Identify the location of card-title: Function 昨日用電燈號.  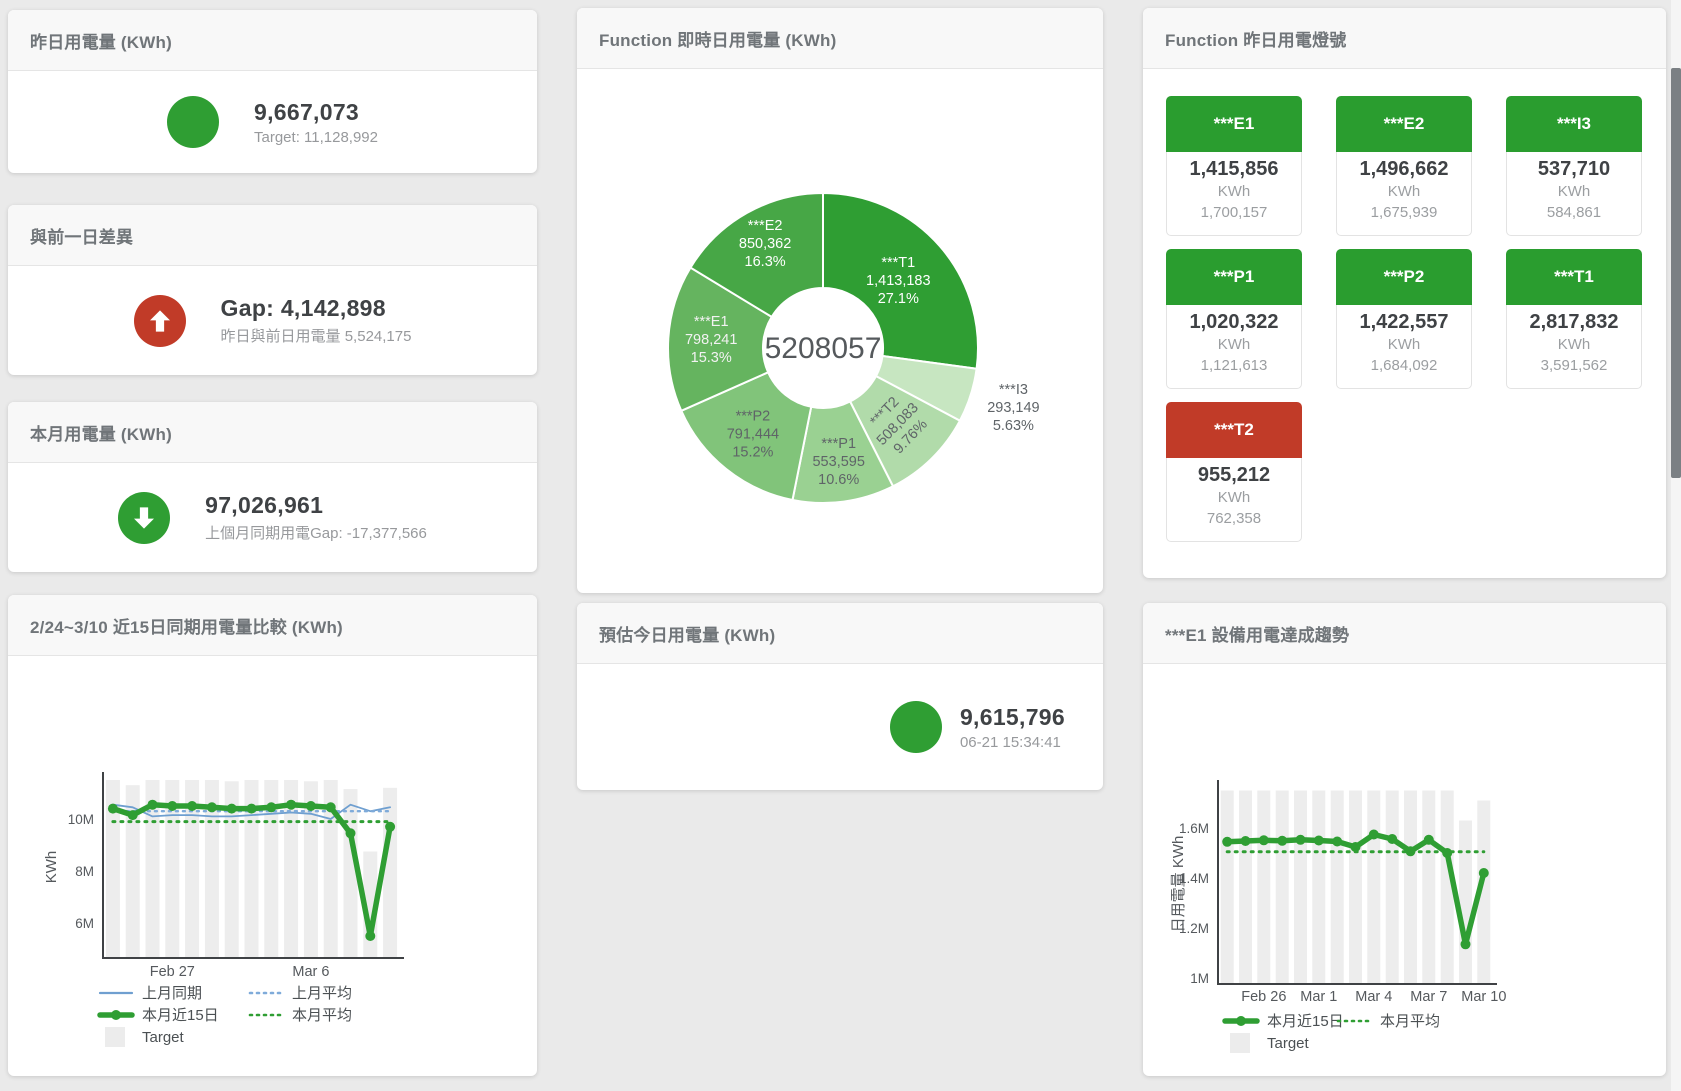
(1256, 40).